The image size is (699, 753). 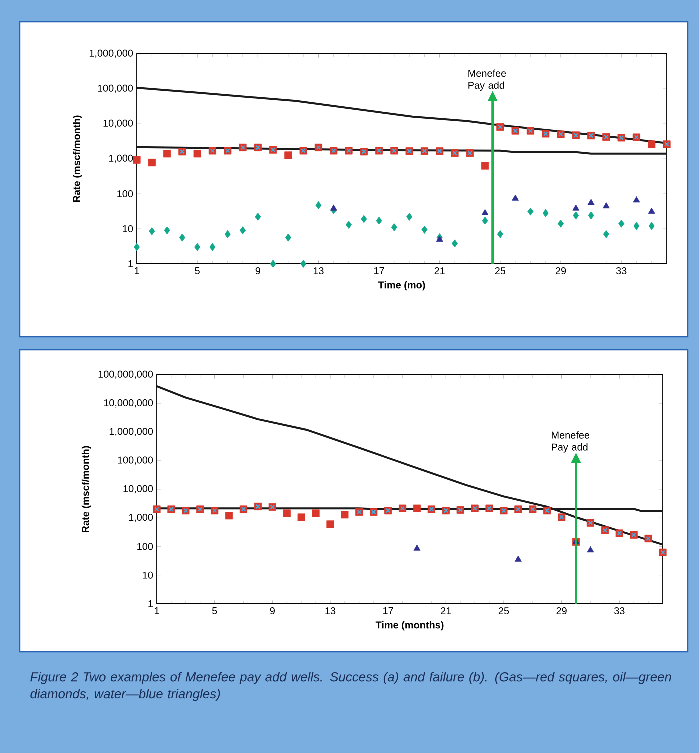 I want to click on x-axis-title: Time (months), so click(x=410, y=626).